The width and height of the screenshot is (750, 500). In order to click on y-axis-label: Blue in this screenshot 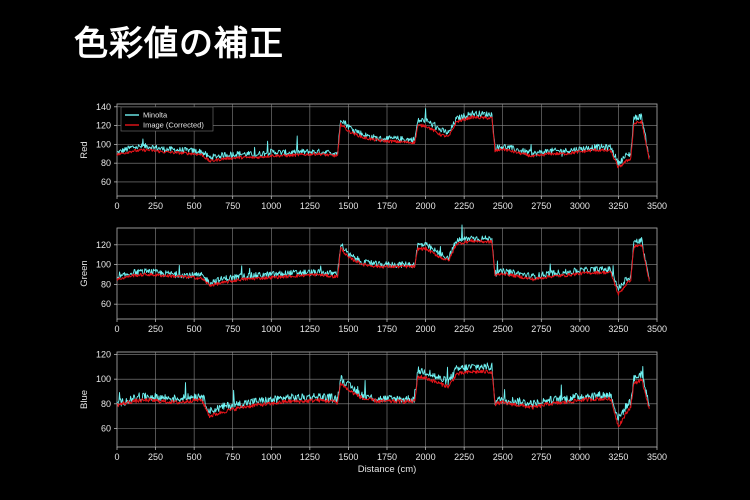, I will do `click(84, 399)`.